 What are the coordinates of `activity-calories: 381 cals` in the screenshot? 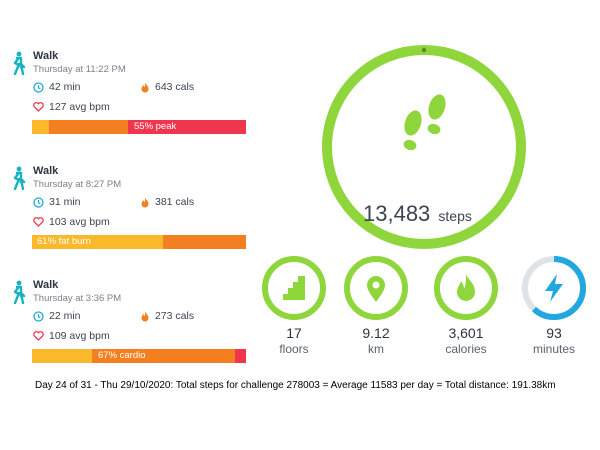 It's located at (167, 202).